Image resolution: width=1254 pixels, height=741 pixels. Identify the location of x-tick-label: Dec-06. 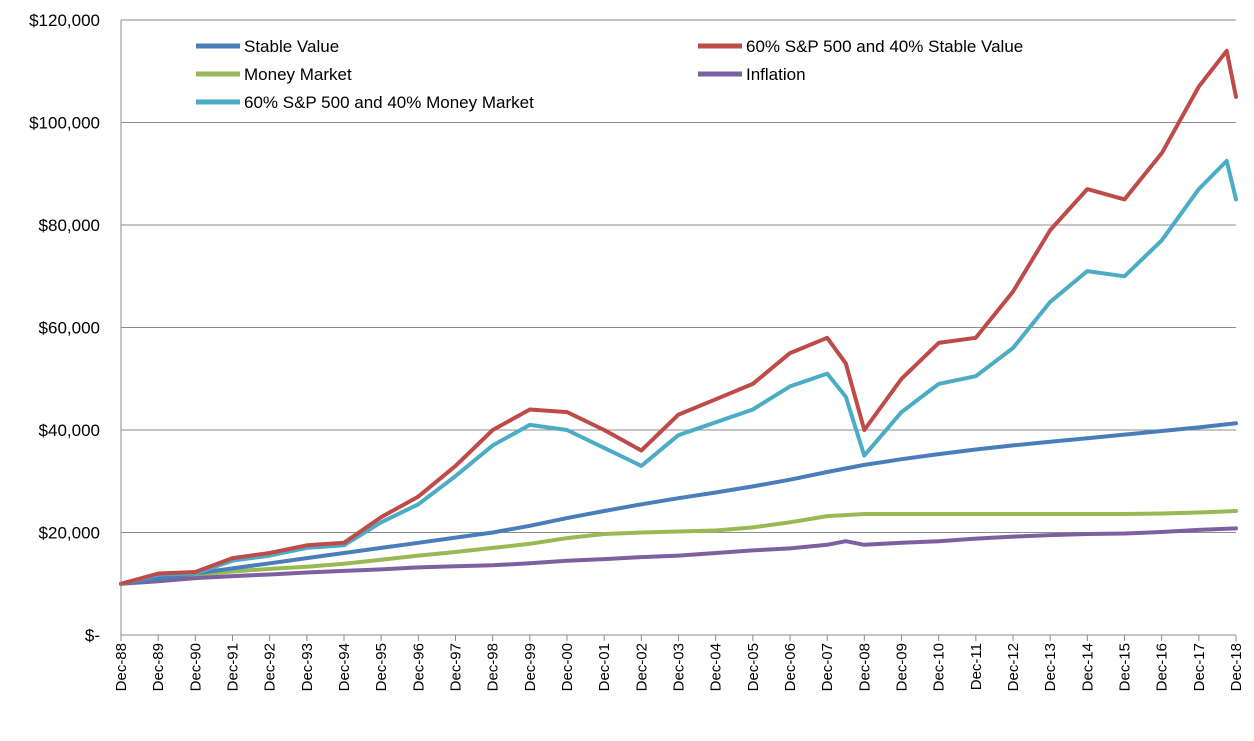
(790, 667).